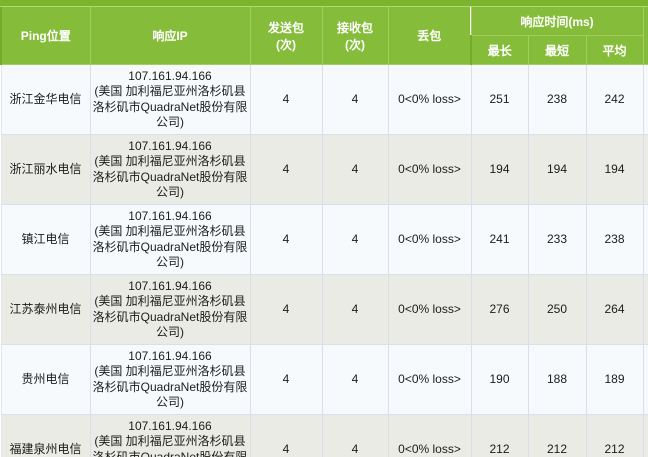 This screenshot has width=648, height=457. I want to click on cell-ping-location: 浙江金华电信, so click(45, 99).